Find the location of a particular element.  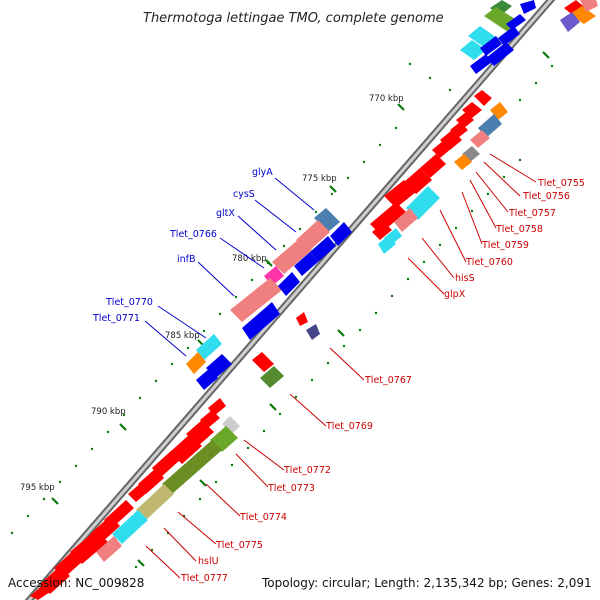

gene-label-Tlet_0766: Tlet_0766 is located at coordinates (193, 234).